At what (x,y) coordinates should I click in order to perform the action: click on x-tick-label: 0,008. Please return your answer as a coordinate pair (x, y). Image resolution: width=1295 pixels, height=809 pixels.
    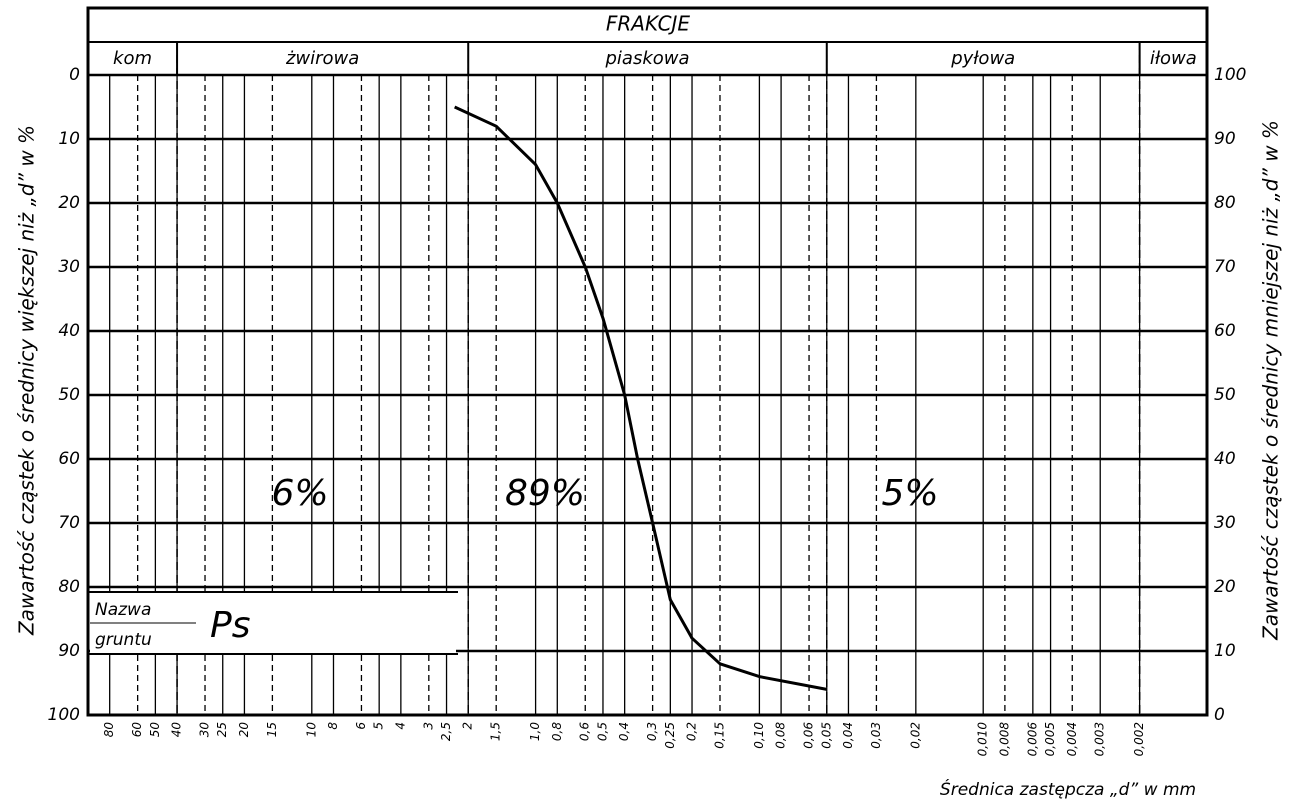
    Looking at the image, I should click on (1004, 739).